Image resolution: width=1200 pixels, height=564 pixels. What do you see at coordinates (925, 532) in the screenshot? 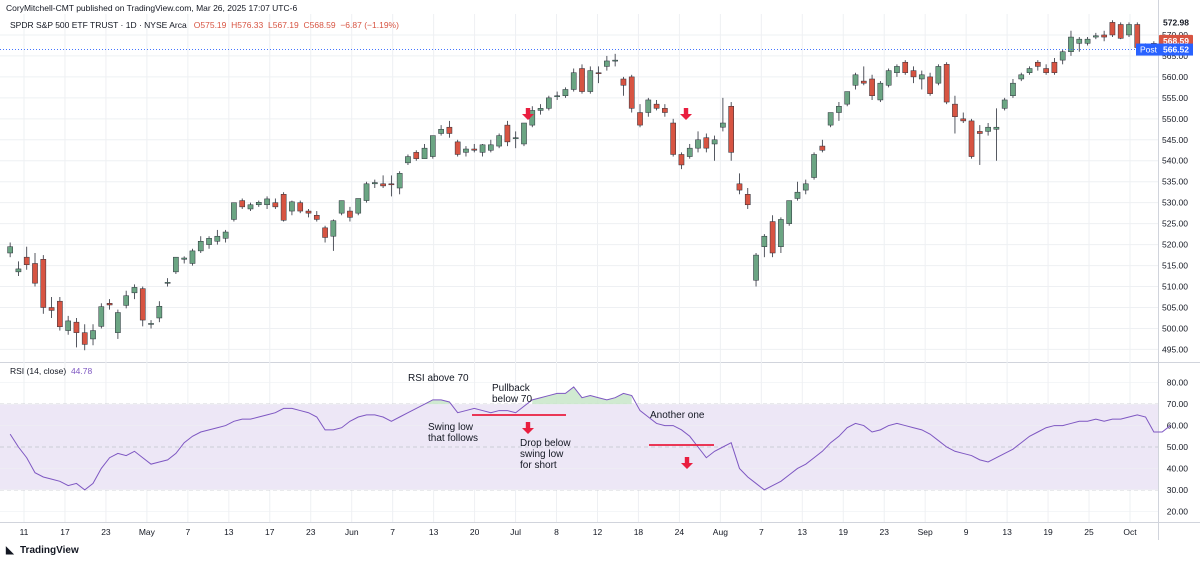
I see `time-tick-label: Sep` at bounding box center [925, 532].